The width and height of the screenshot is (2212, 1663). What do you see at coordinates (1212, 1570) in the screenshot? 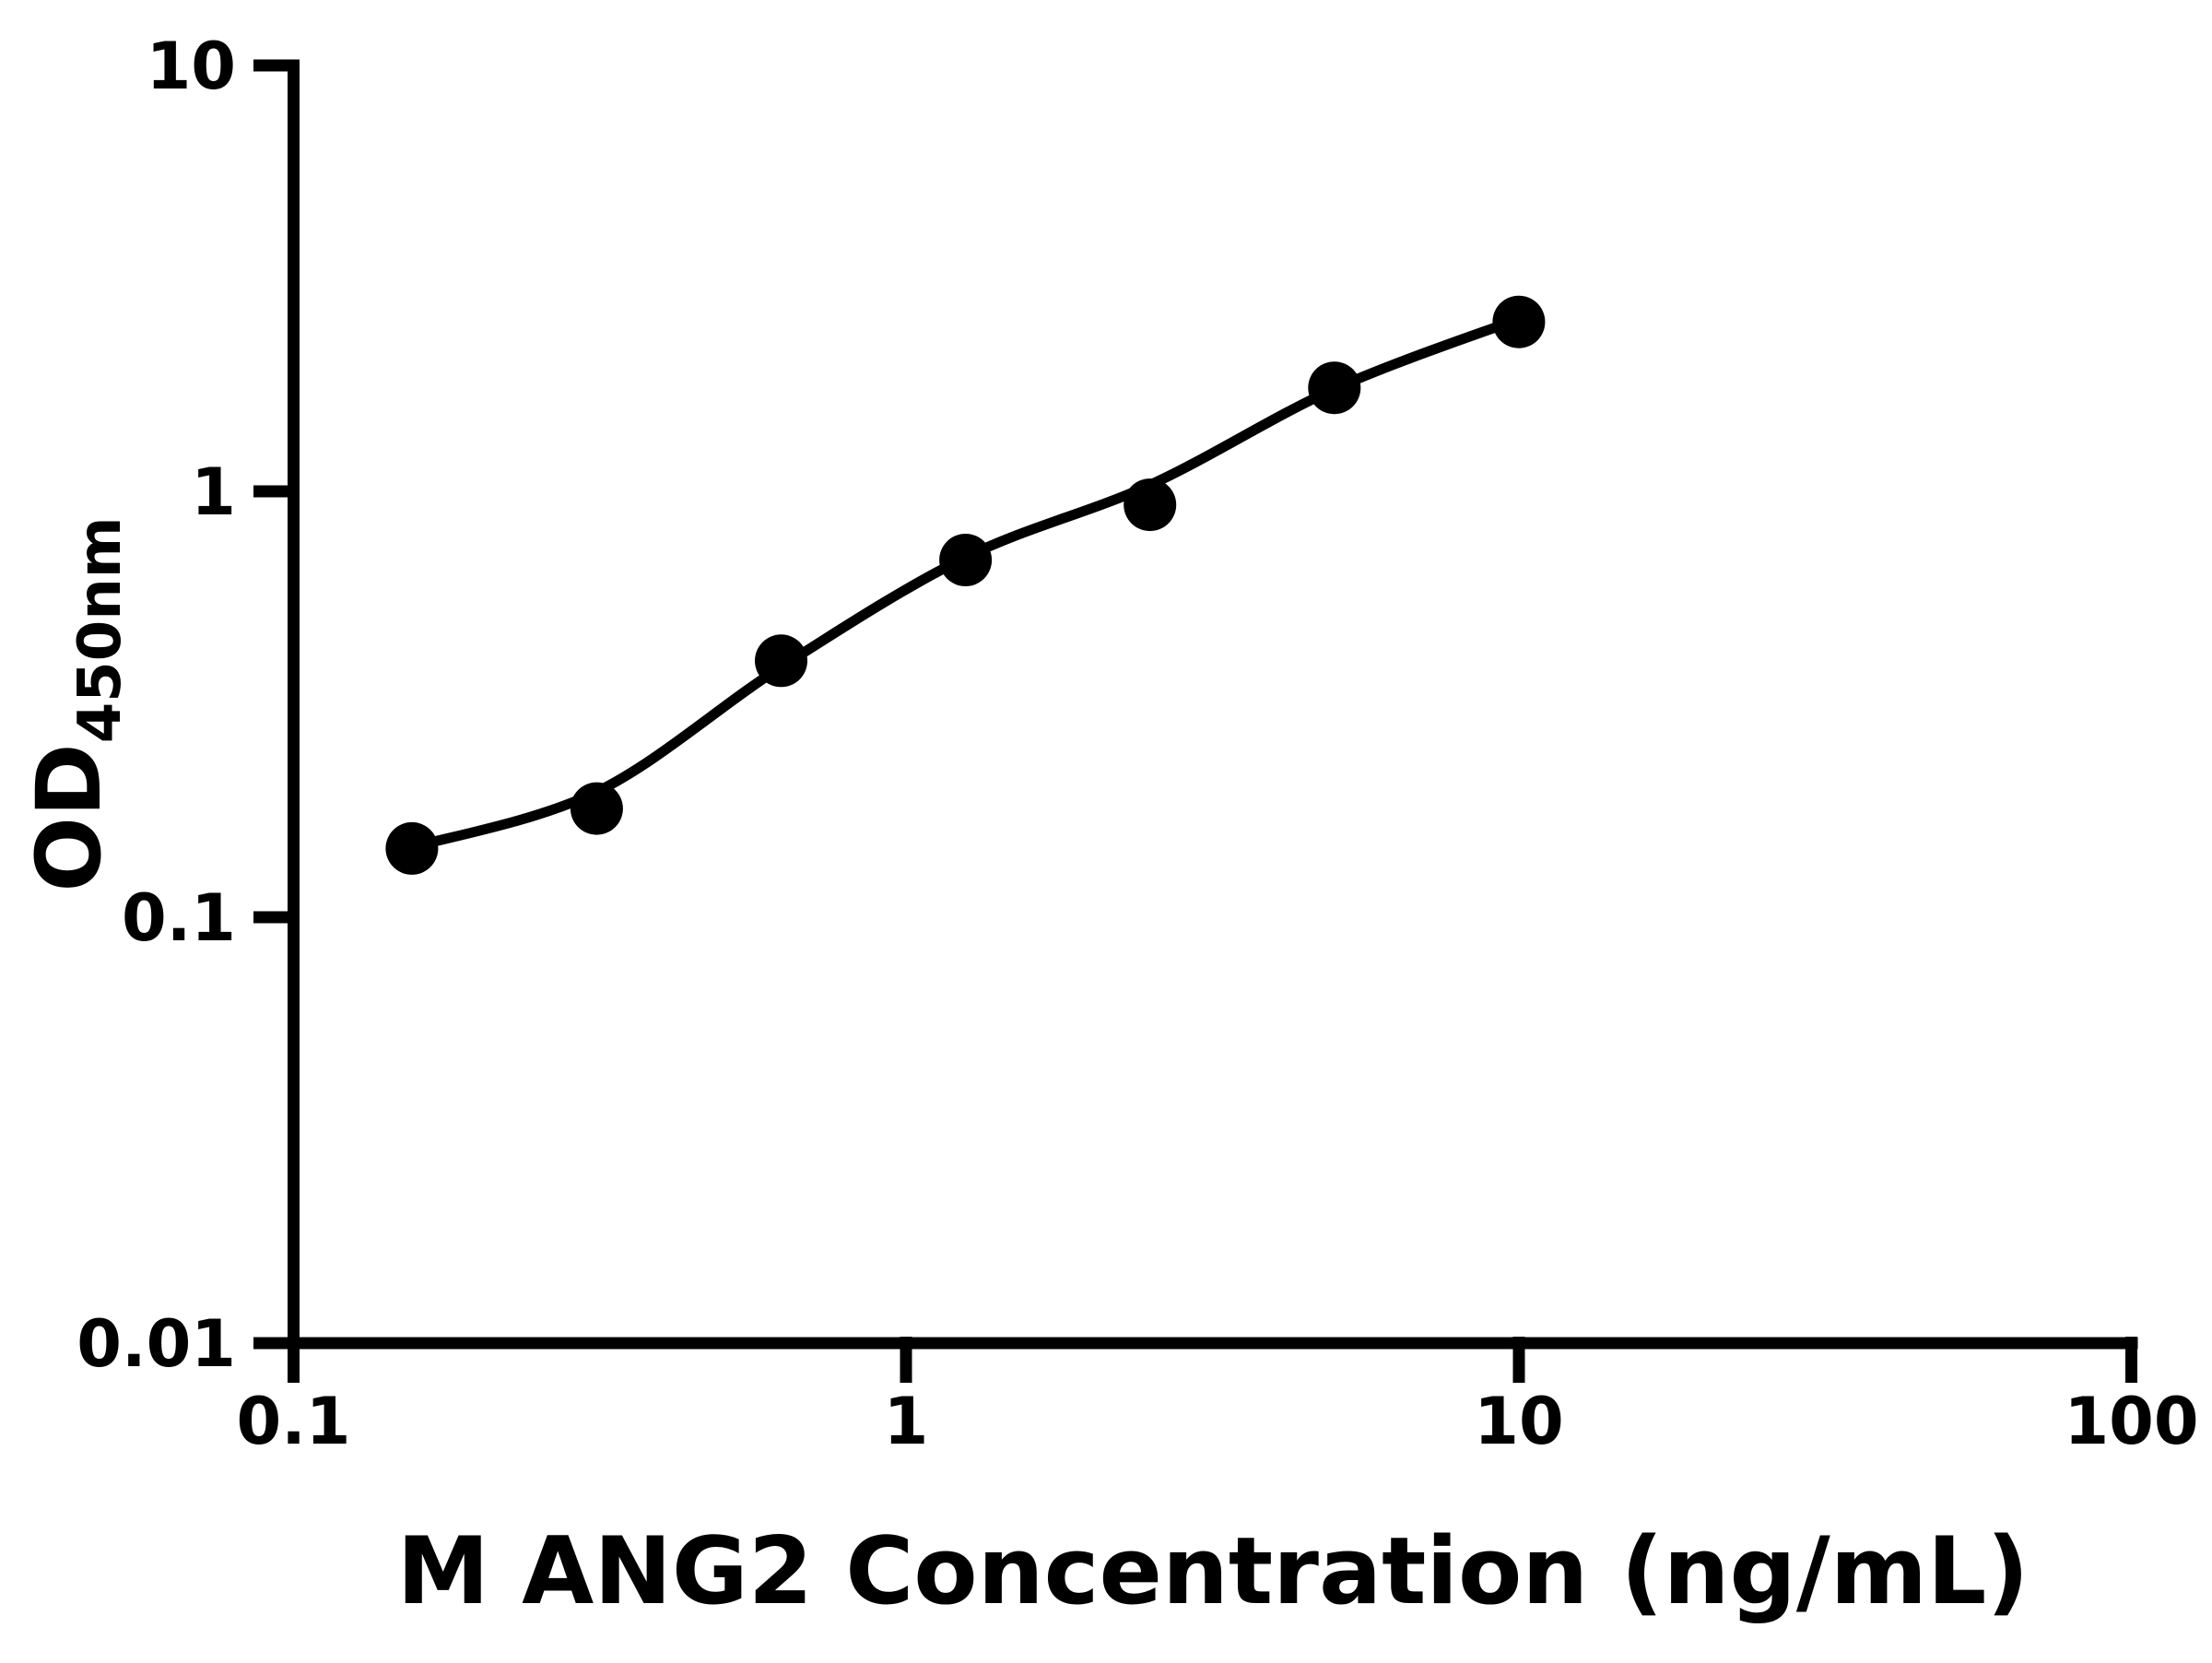
I see `x-axis-title: M ANG2 Concentration (ng/mL)` at bounding box center [1212, 1570].